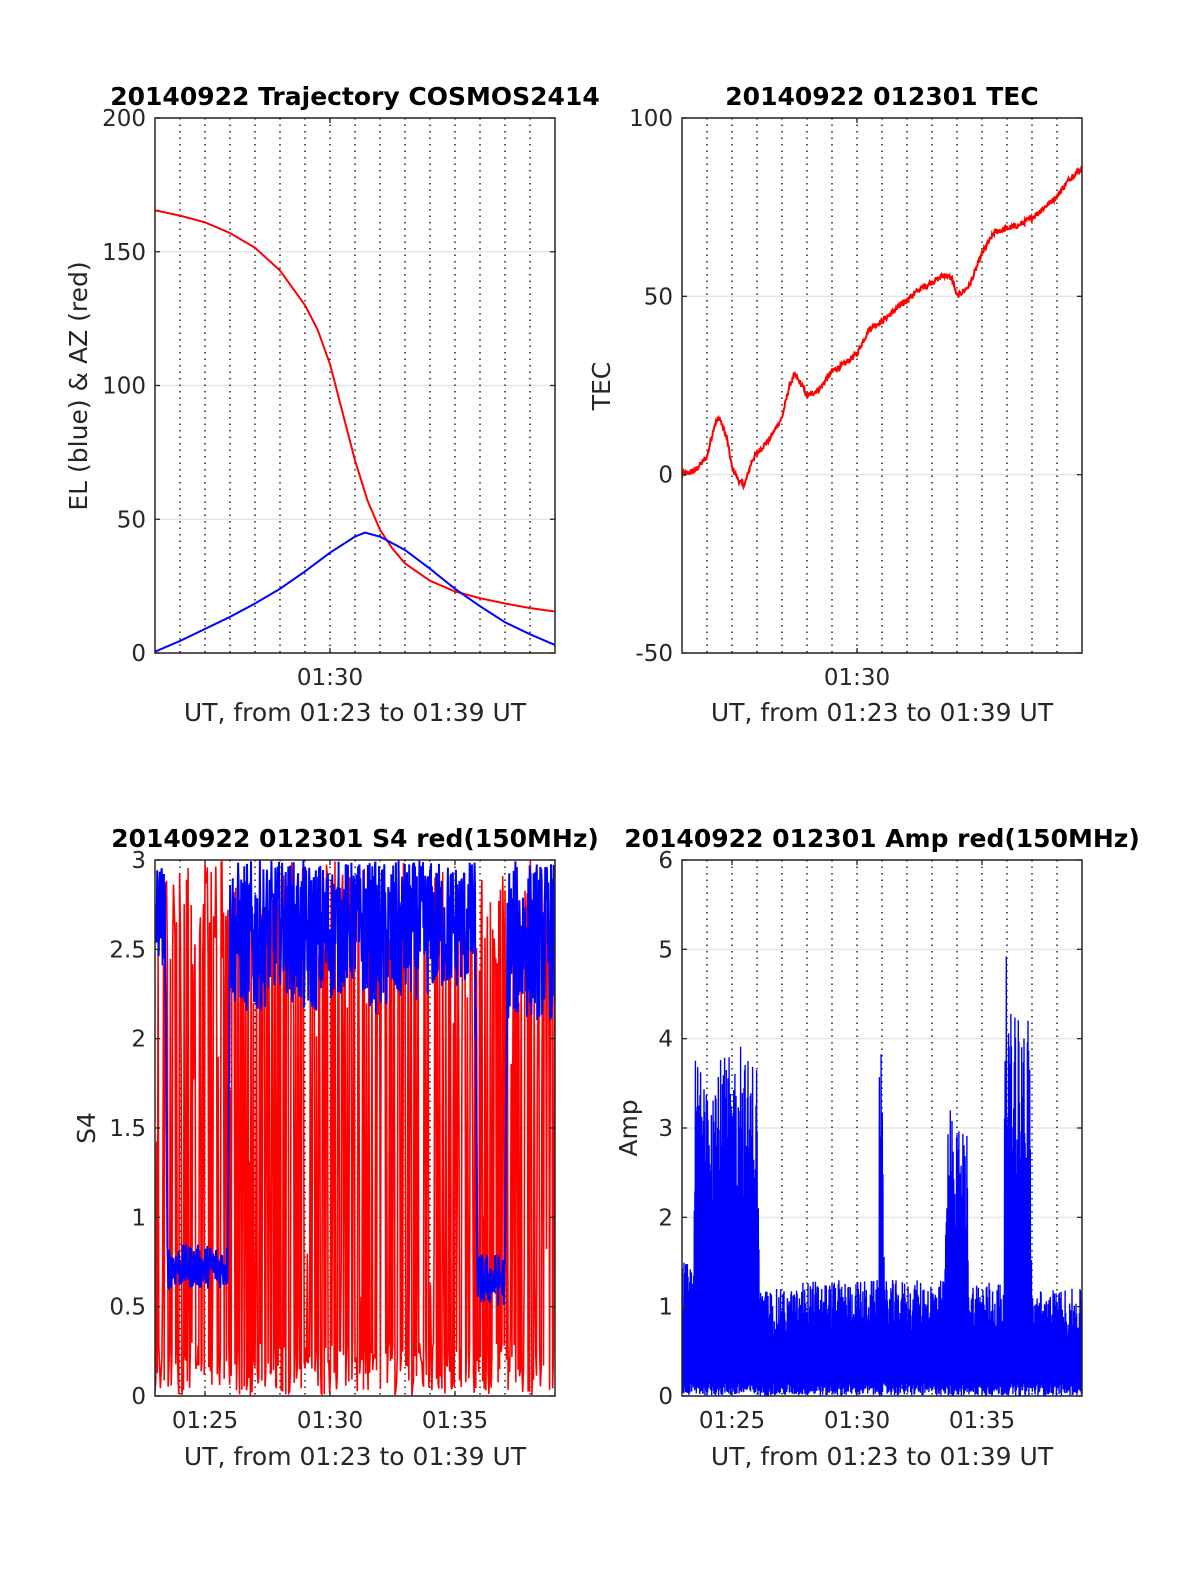  What do you see at coordinates (665, 950) in the screenshot?
I see `y-tick-label: 5` at bounding box center [665, 950].